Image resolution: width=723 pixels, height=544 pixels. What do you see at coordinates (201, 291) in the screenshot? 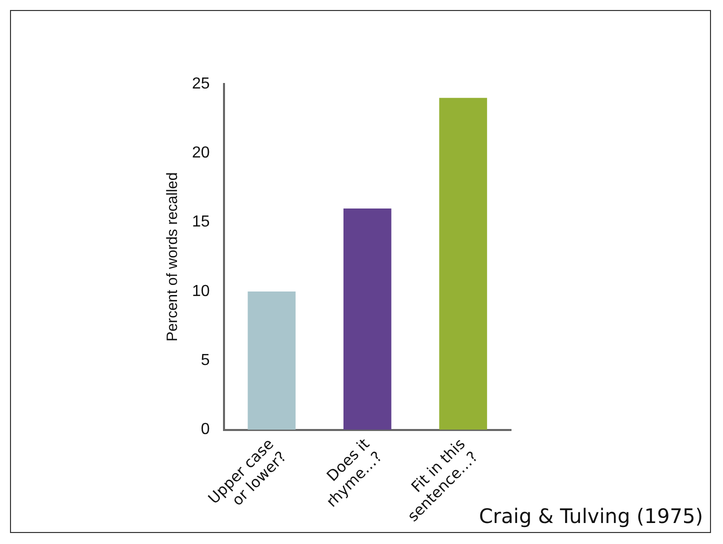
I see `y-tick-label: 10` at bounding box center [201, 291].